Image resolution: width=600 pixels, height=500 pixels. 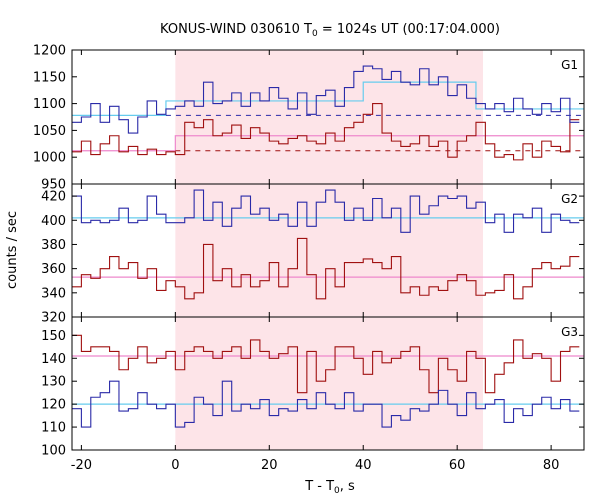 I want to click on x-tick-label-60: 60, so click(x=457, y=465).